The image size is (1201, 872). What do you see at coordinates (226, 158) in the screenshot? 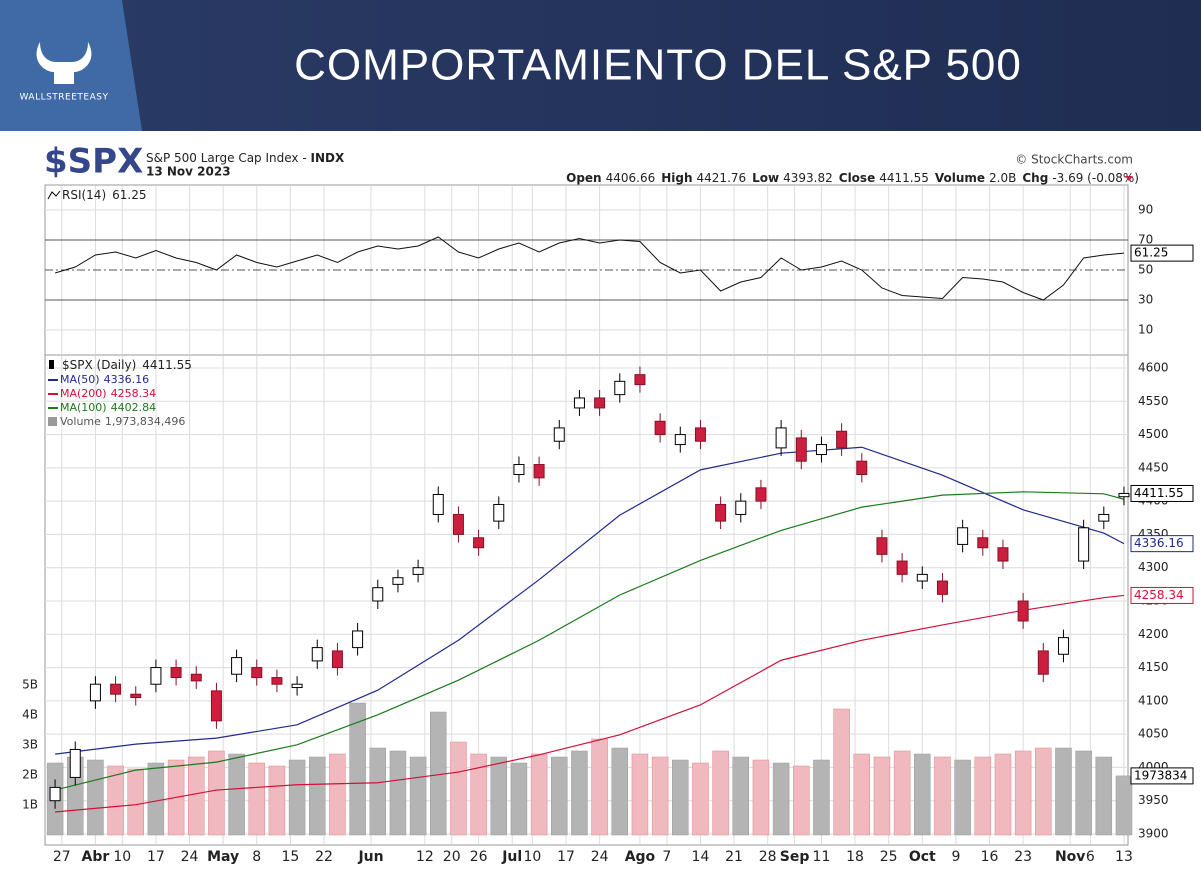
I see `index-name-text: S&P 500 Large Cap Index -` at bounding box center [226, 158].